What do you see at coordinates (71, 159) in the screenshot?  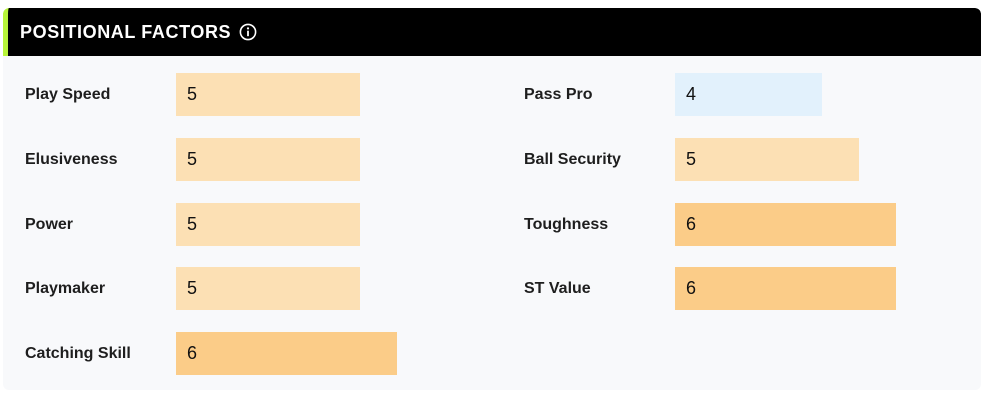 I see `factor-label: Elusiveness` at bounding box center [71, 159].